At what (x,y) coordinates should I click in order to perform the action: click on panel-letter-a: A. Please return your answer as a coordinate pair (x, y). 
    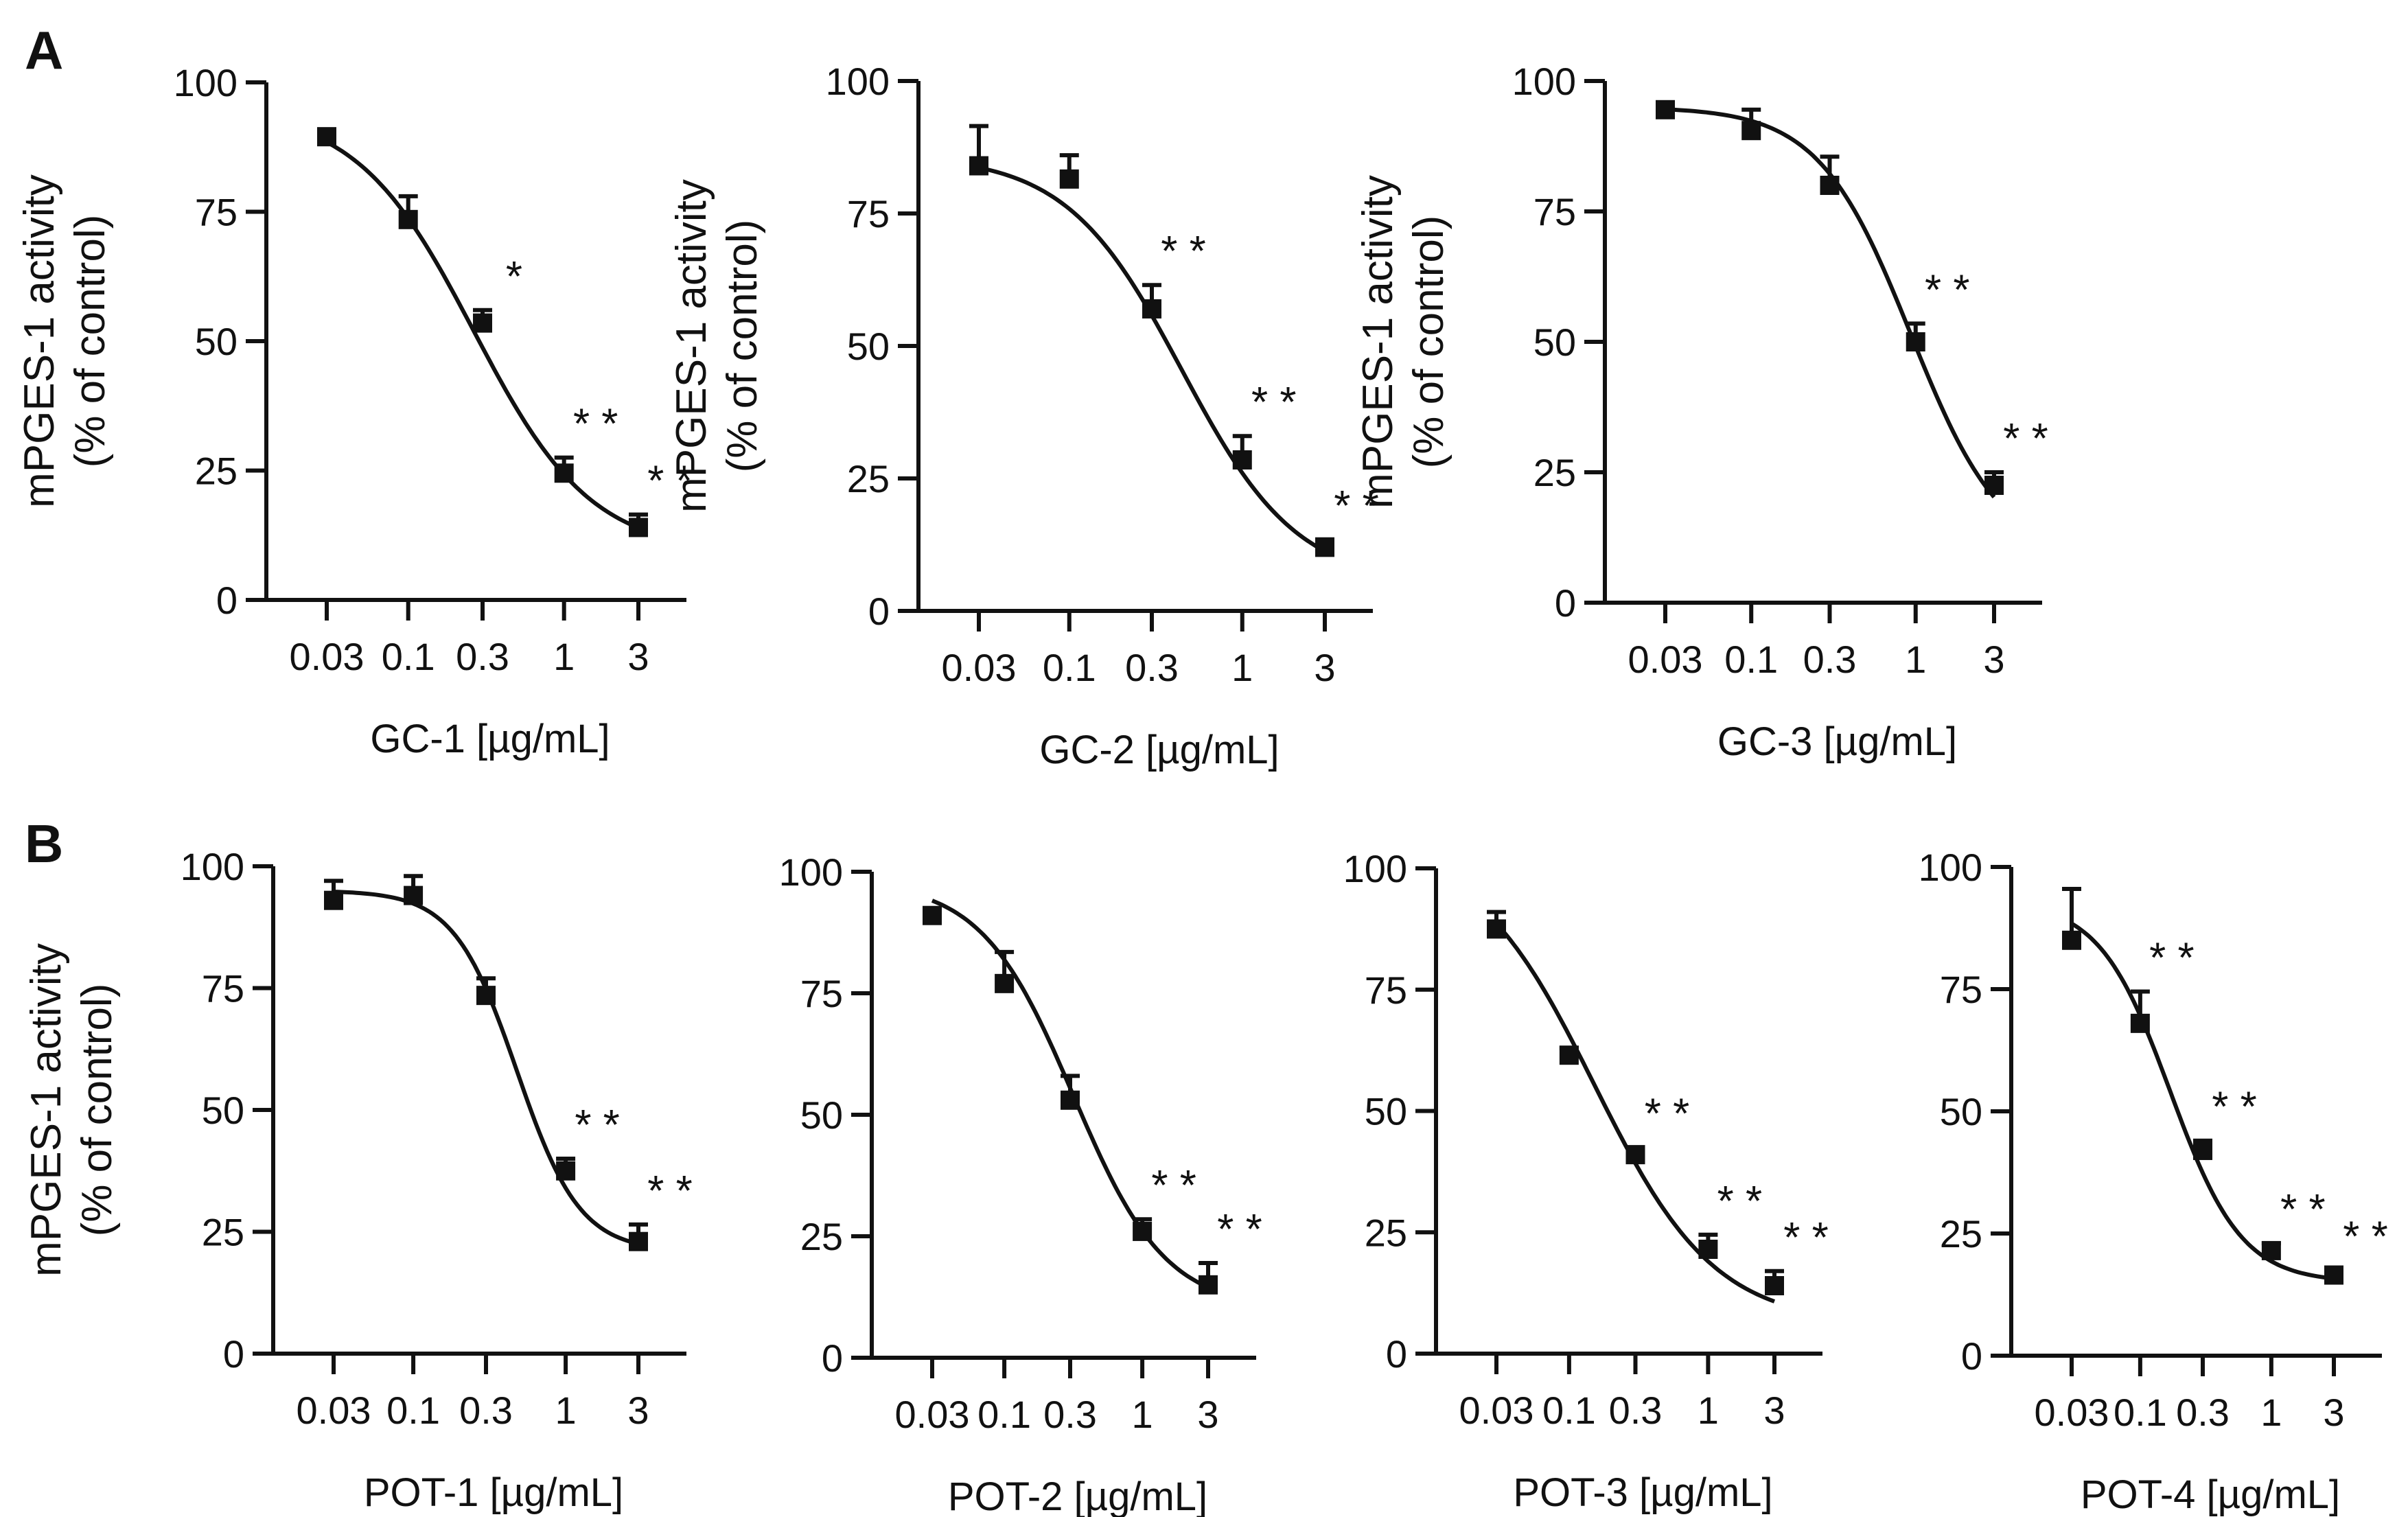
    Looking at the image, I should click on (44, 50).